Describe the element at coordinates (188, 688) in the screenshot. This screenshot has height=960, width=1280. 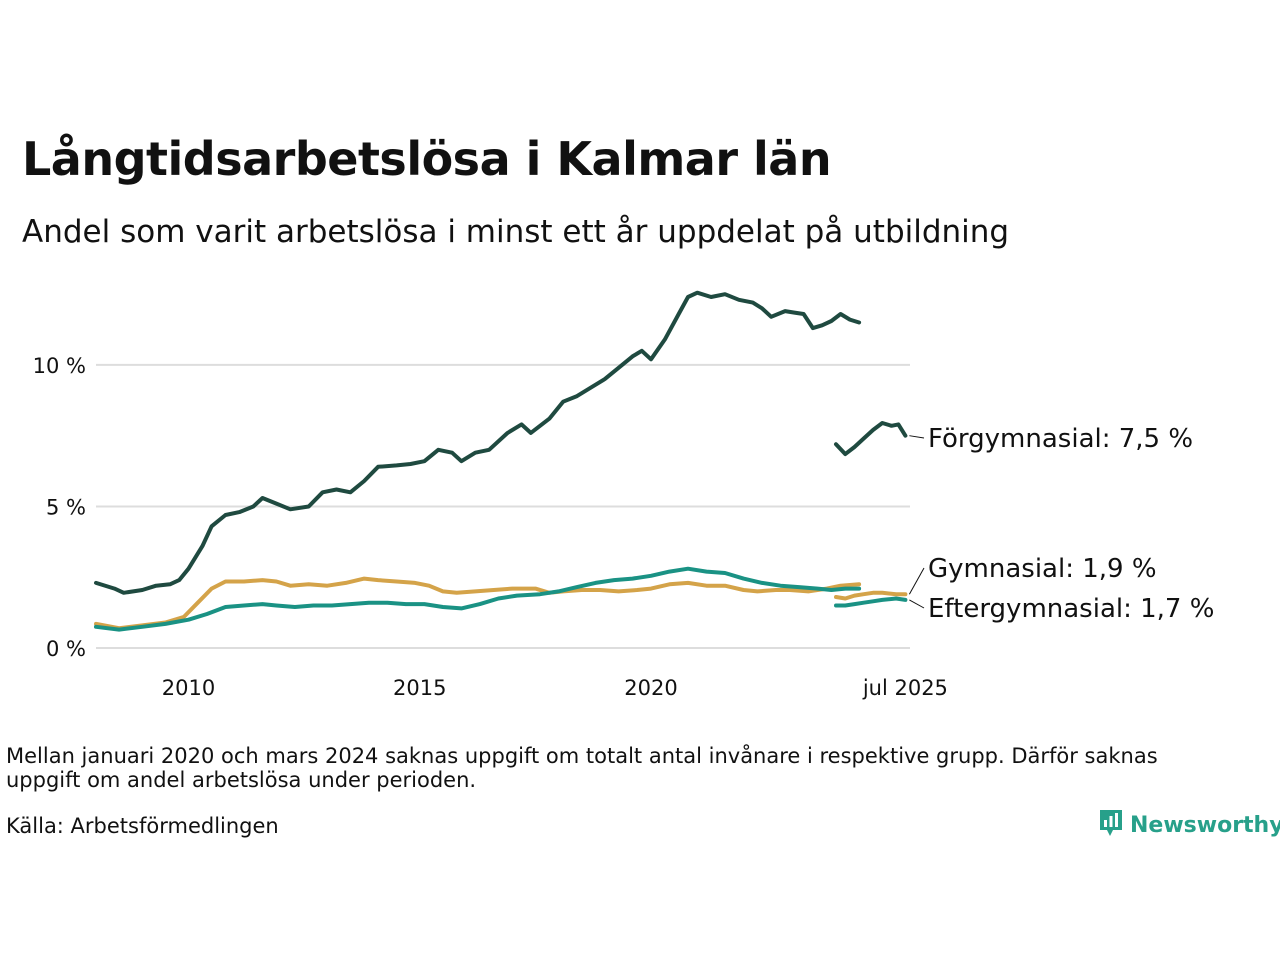
I see `x-tick-label: 2010` at that location.